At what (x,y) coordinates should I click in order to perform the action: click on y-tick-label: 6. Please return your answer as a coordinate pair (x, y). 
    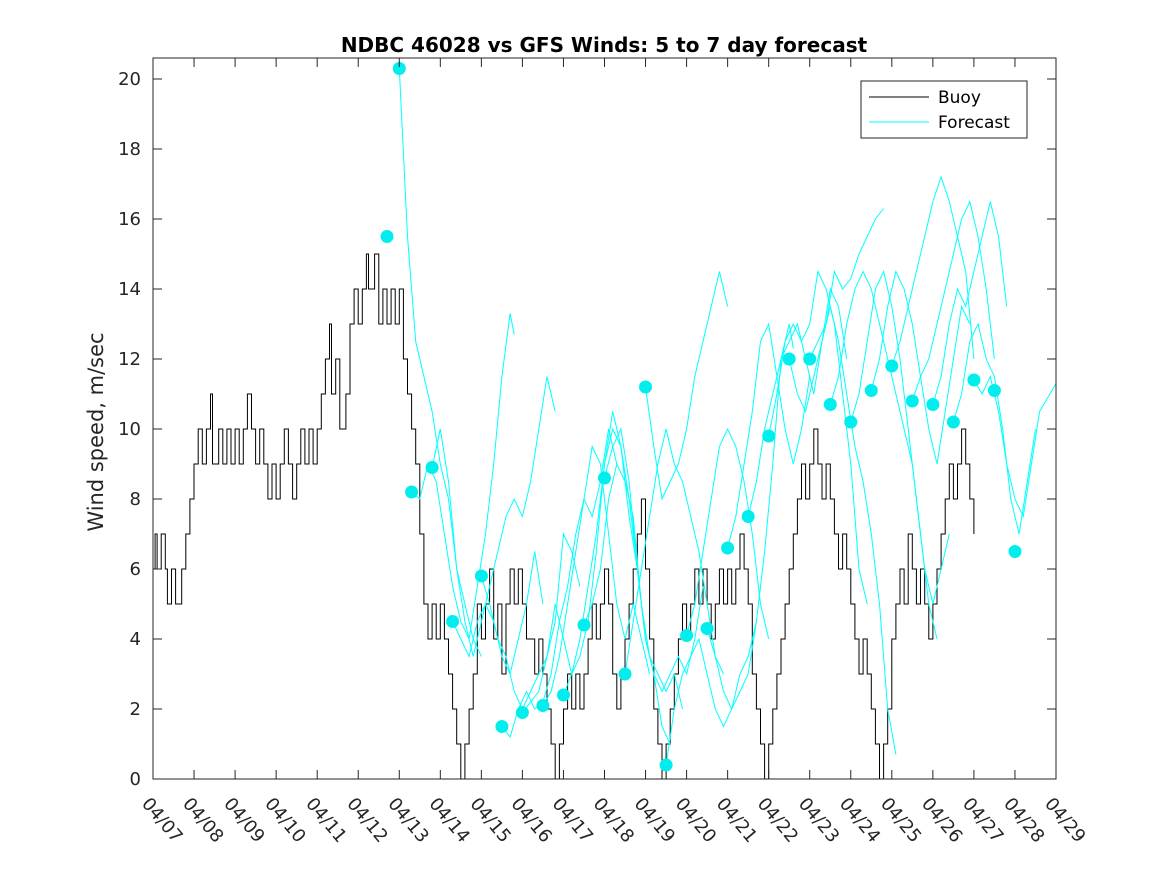
    Looking at the image, I should click on (135, 569).